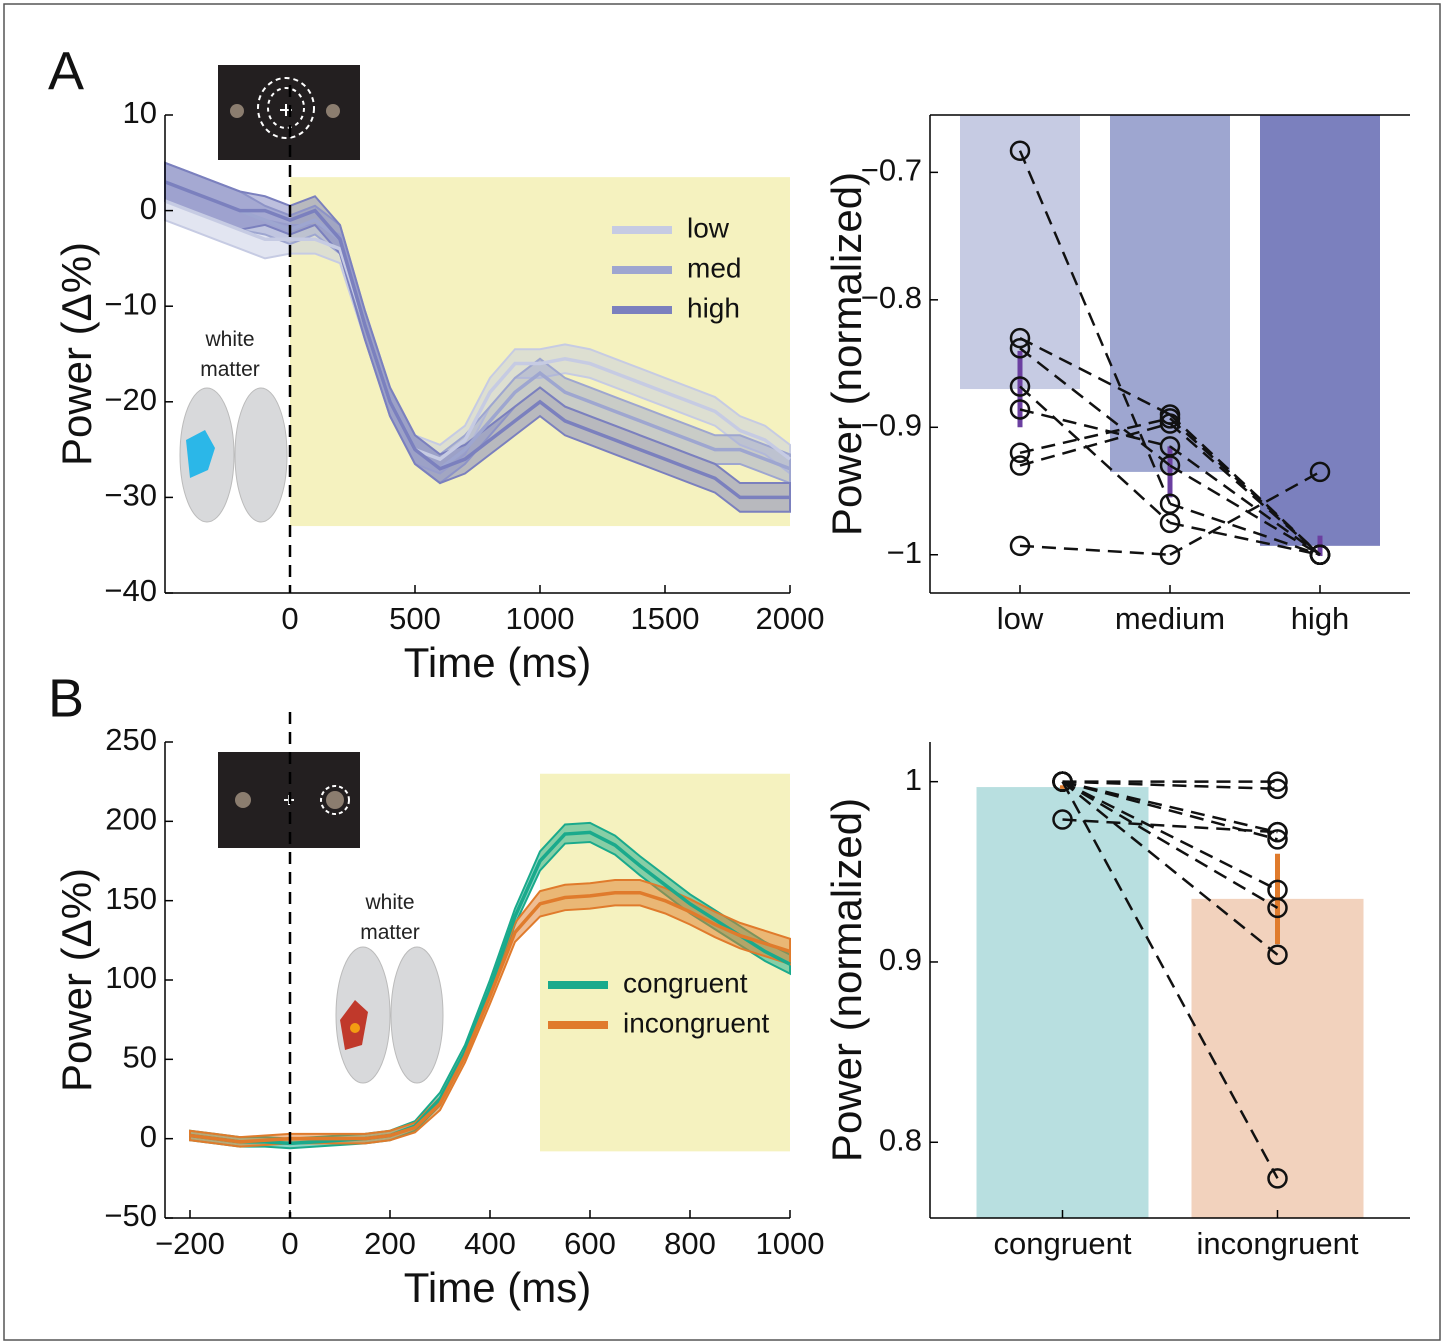  What do you see at coordinates (900, 959) in the screenshot?
I see `y-tick-label: 0.9` at bounding box center [900, 959].